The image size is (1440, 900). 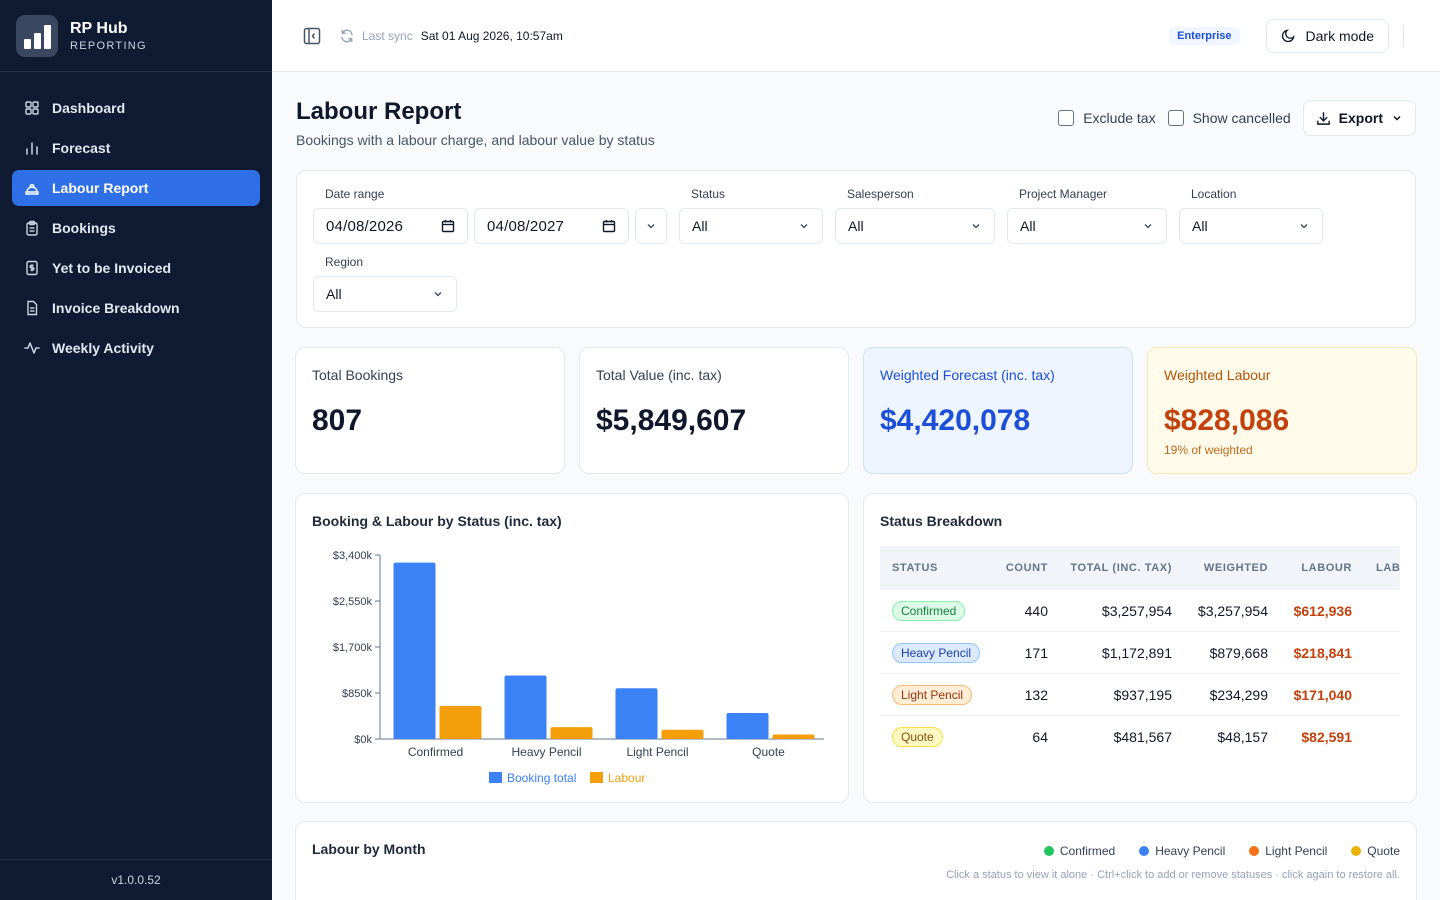 What do you see at coordinates (1036, 652) in the screenshot?
I see `count-cell: 171` at bounding box center [1036, 652].